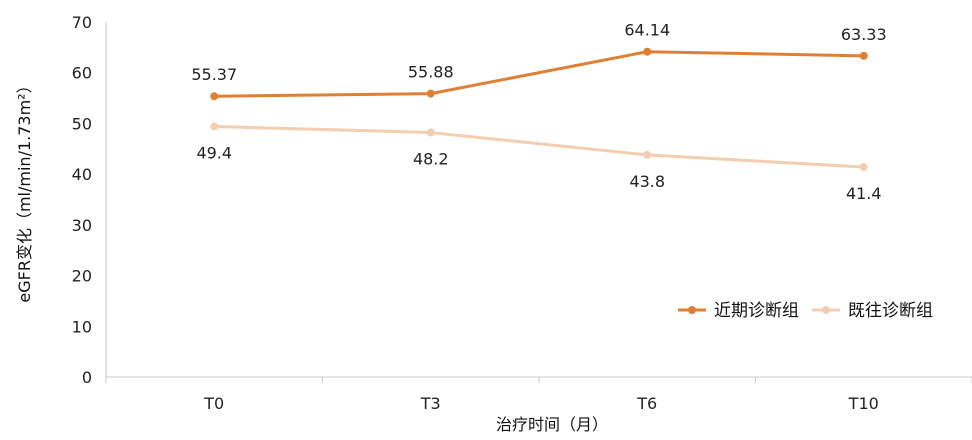 The height and width of the screenshot is (440, 972). What do you see at coordinates (864, 34) in the screenshot?
I see `data-label: 63.33` at bounding box center [864, 34].